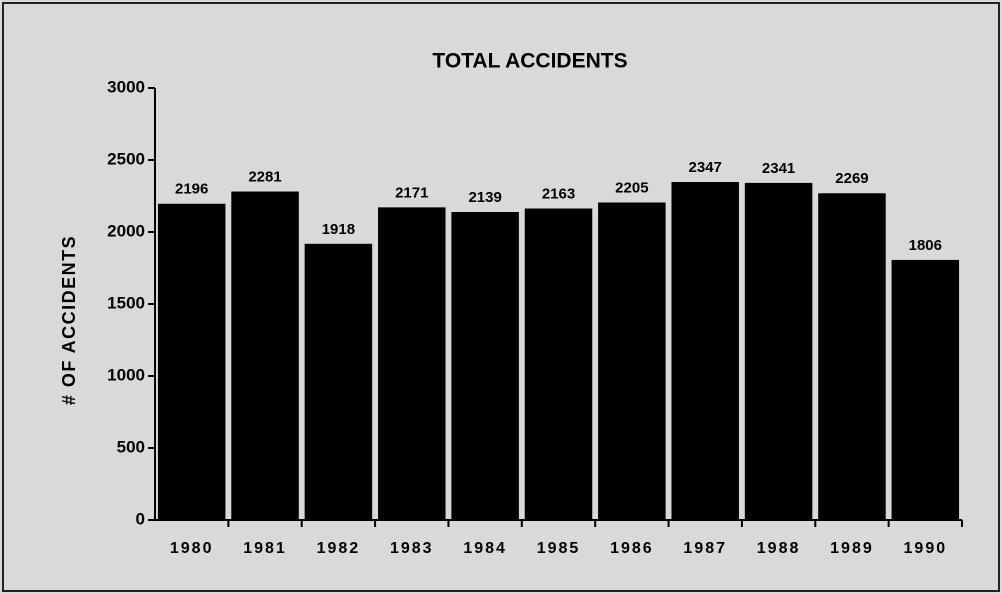  Describe the element at coordinates (412, 548) in the screenshot. I see `x-tick-label: 1983` at that location.